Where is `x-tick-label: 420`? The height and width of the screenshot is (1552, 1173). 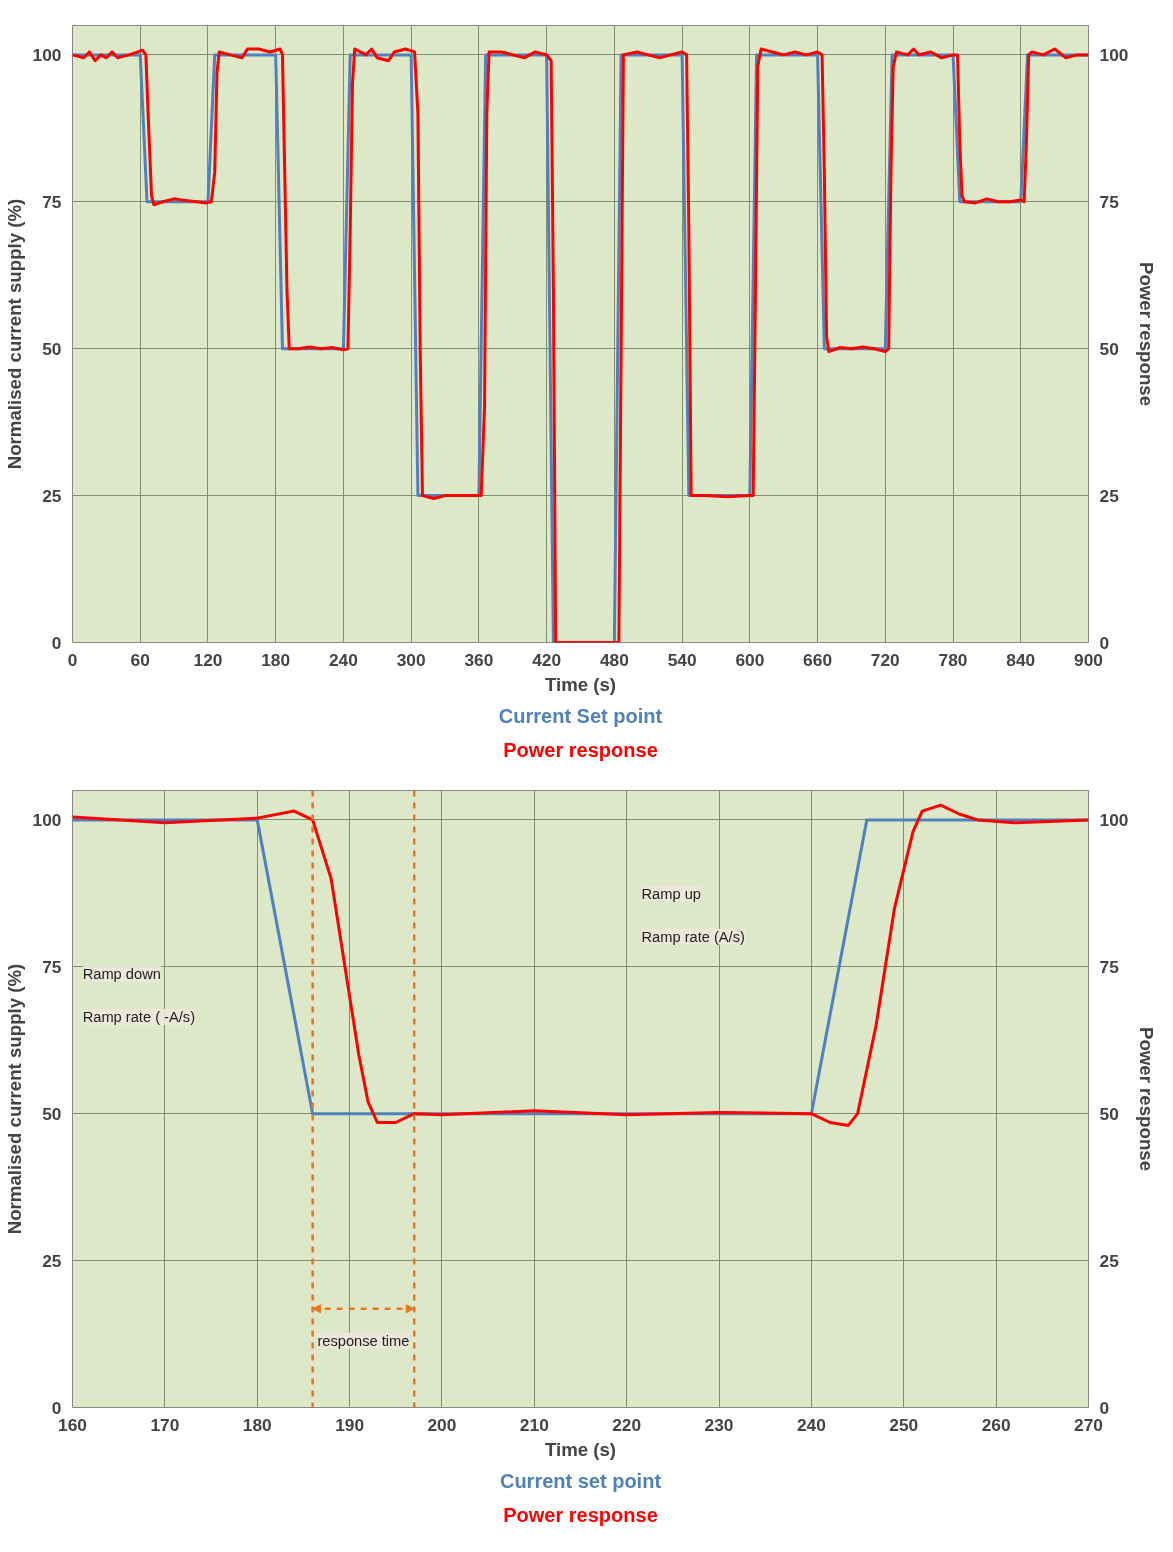
x-tick-label: 420 is located at coordinates (547, 659).